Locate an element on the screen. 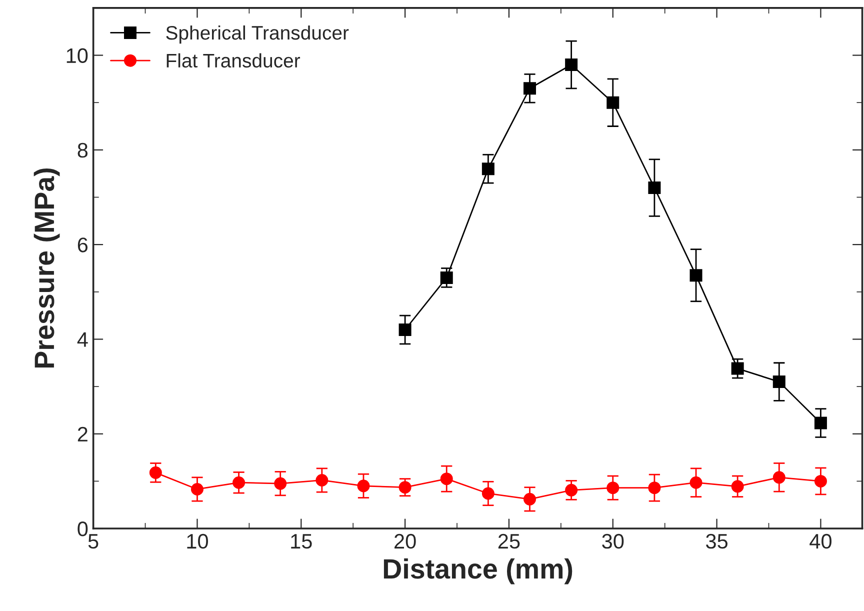 Image resolution: width=864 pixels, height=611 pixels. x-tick-label: 5 is located at coordinates (93, 541).